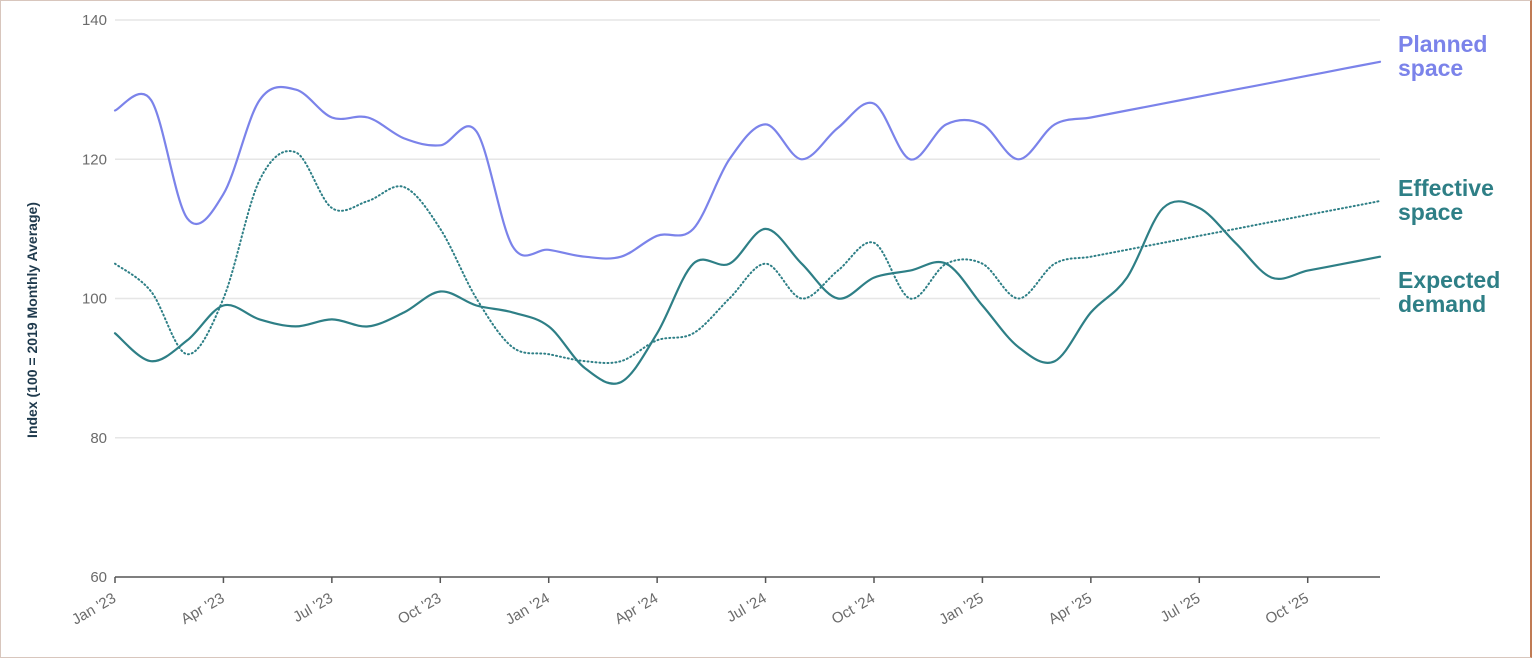 The width and height of the screenshot is (1534, 660). What do you see at coordinates (1442, 56) in the screenshot?
I see `planned-space-label: Planned space` at bounding box center [1442, 56].